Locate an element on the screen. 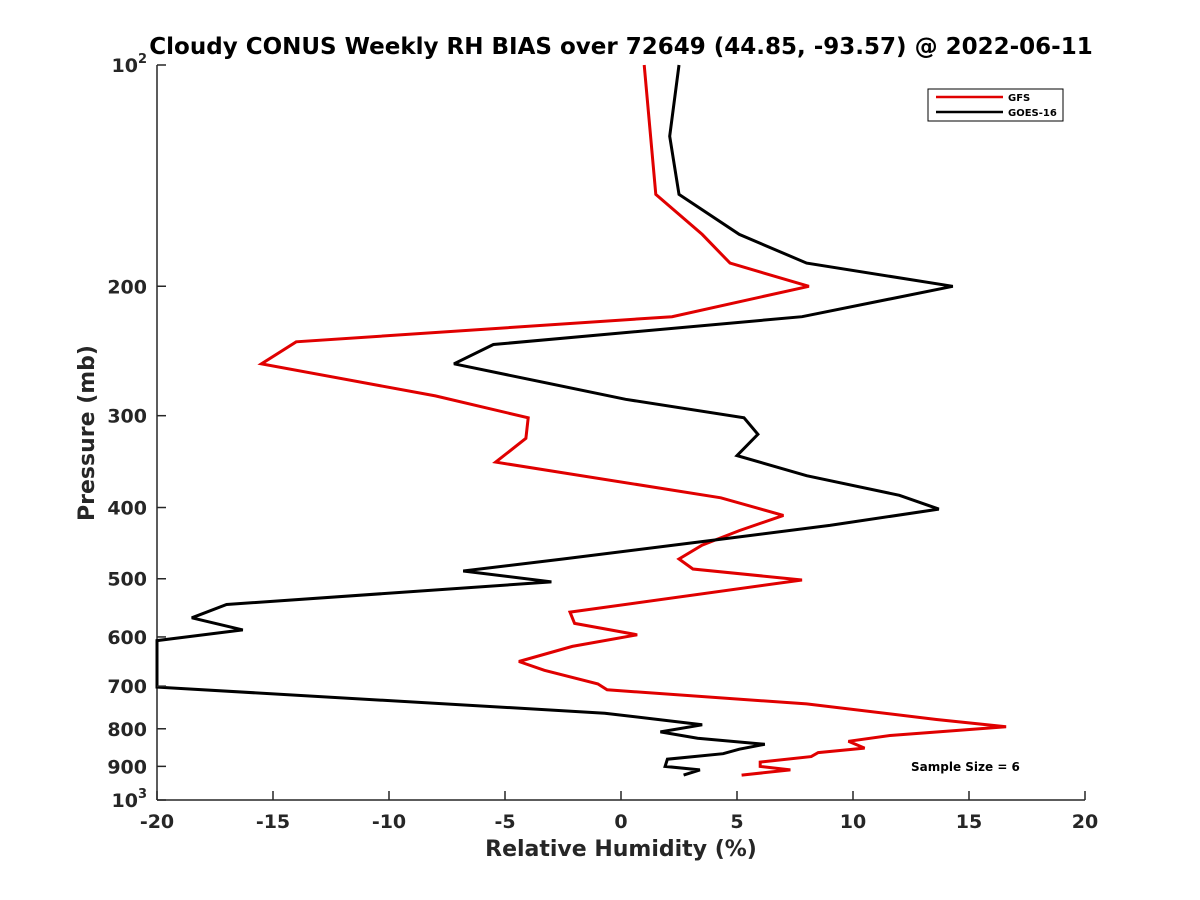 The width and height of the screenshot is (1200, 900). x-tick-label: -10 is located at coordinates (389, 822).